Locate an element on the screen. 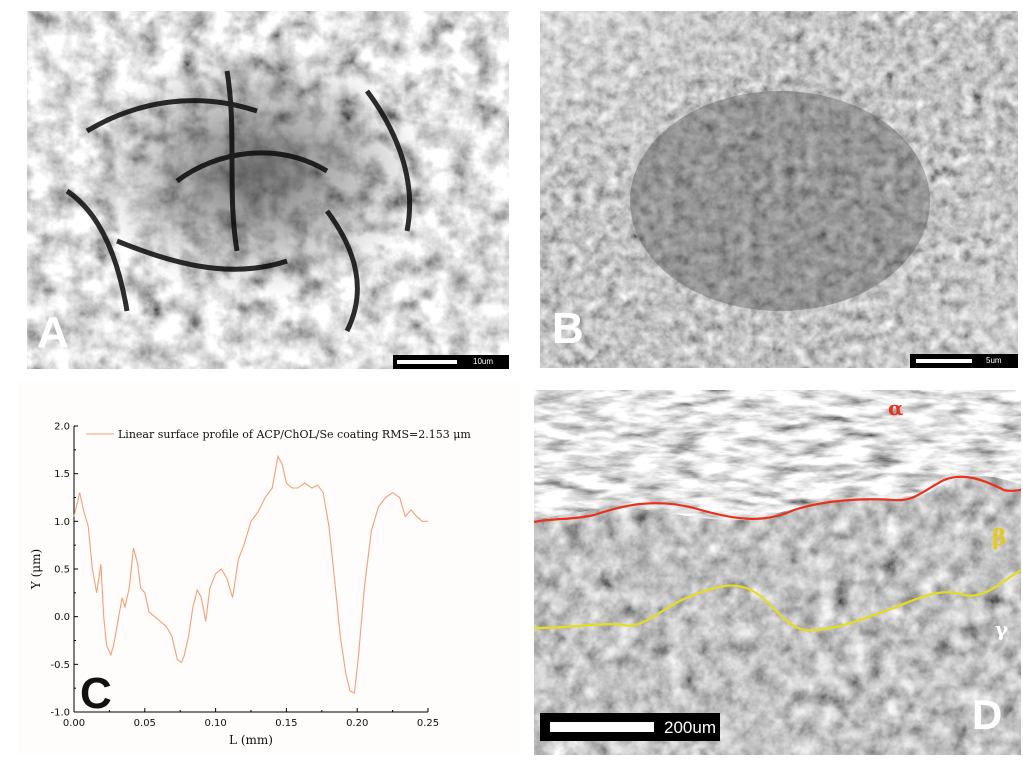 This screenshot has height=764, width=1023. x-tick-label: 0.20 is located at coordinates (357, 723).